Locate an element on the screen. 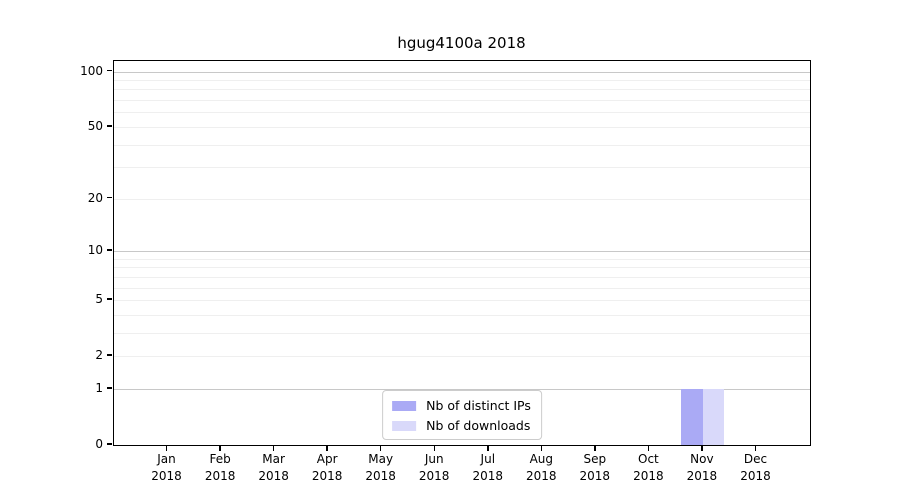  legend-item-downloads: Nb of downloads is located at coordinates (461, 425).